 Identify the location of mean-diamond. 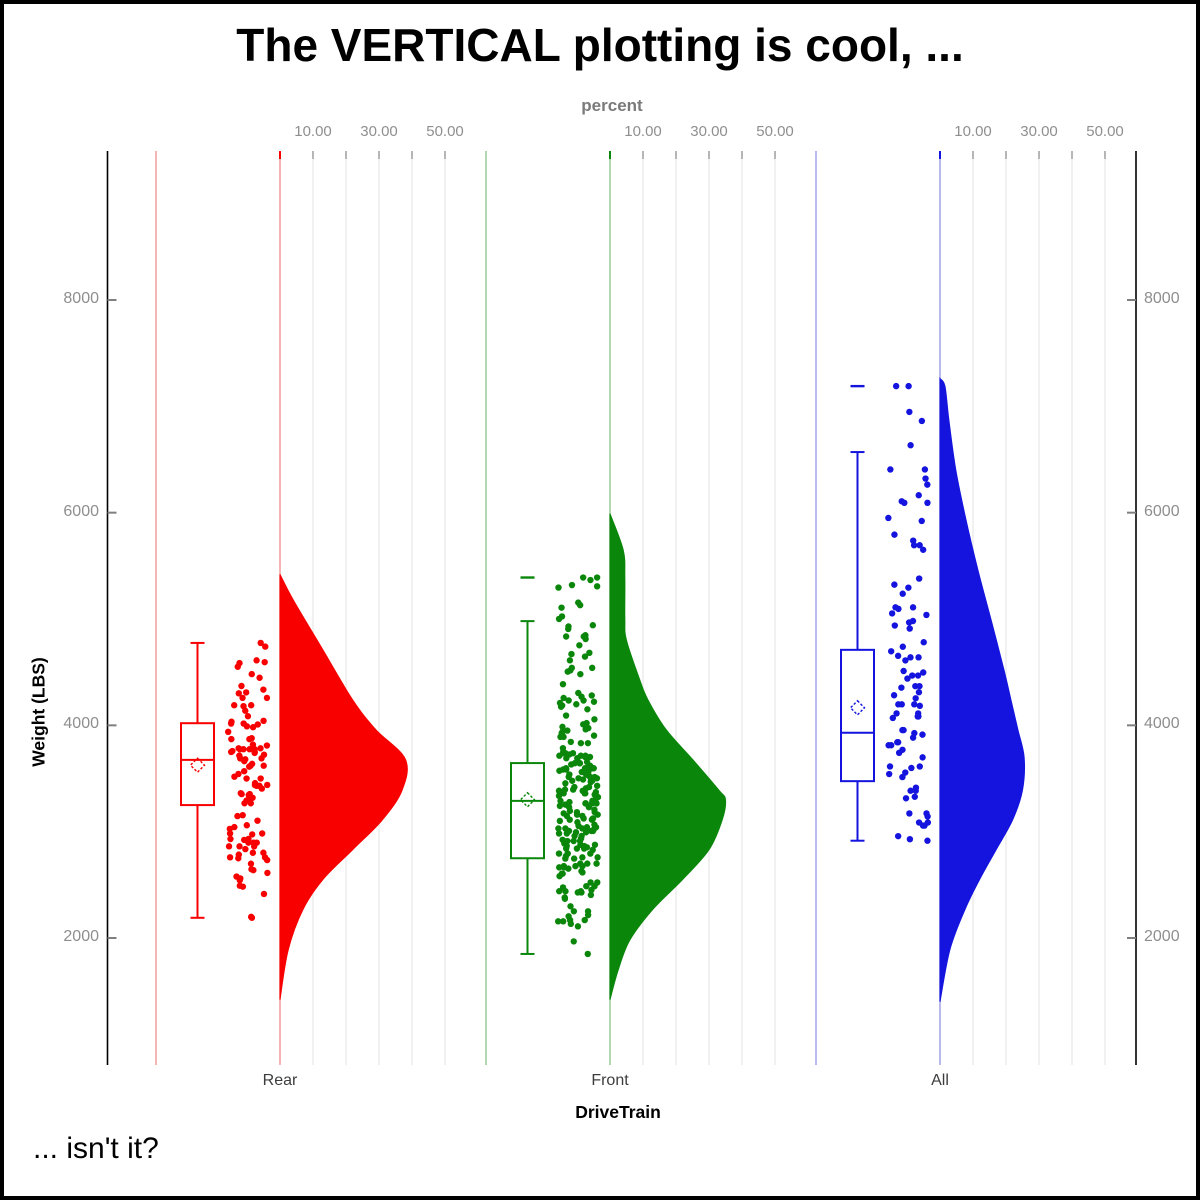
(197, 765).